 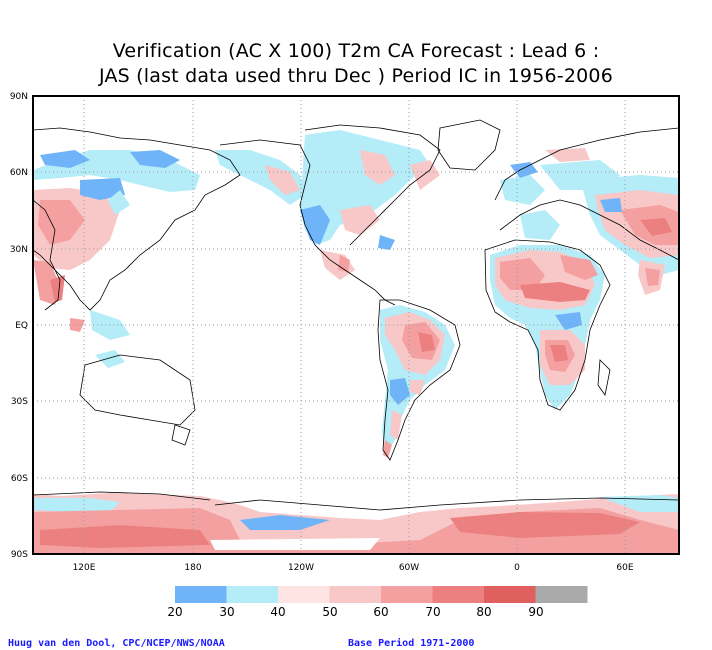 What do you see at coordinates (327, 205) in the screenshot?
I see `north-america-shading` at bounding box center [327, 205].